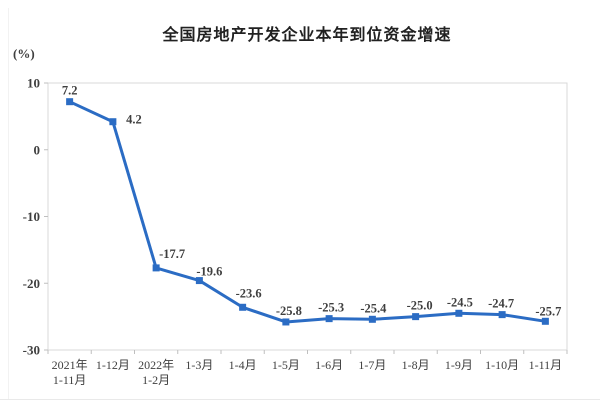  Describe the element at coordinates (501, 304) in the screenshot. I see `data-point-label: -24.7` at that location.